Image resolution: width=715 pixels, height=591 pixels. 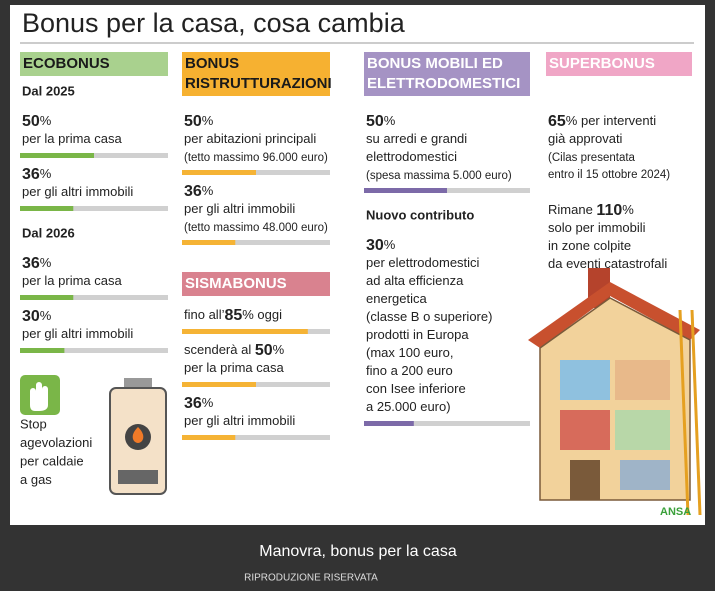 I want to click on text-line: (spesa massima 5.000 euro), so click(x=439, y=176).